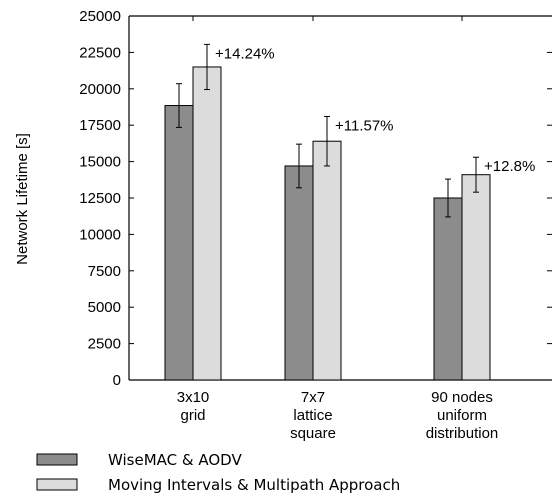 The height and width of the screenshot is (504, 555). What do you see at coordinates (193, 397) in the screenshot?
I see `x-tick-label: 3x10` at bounding box center [193, 397].